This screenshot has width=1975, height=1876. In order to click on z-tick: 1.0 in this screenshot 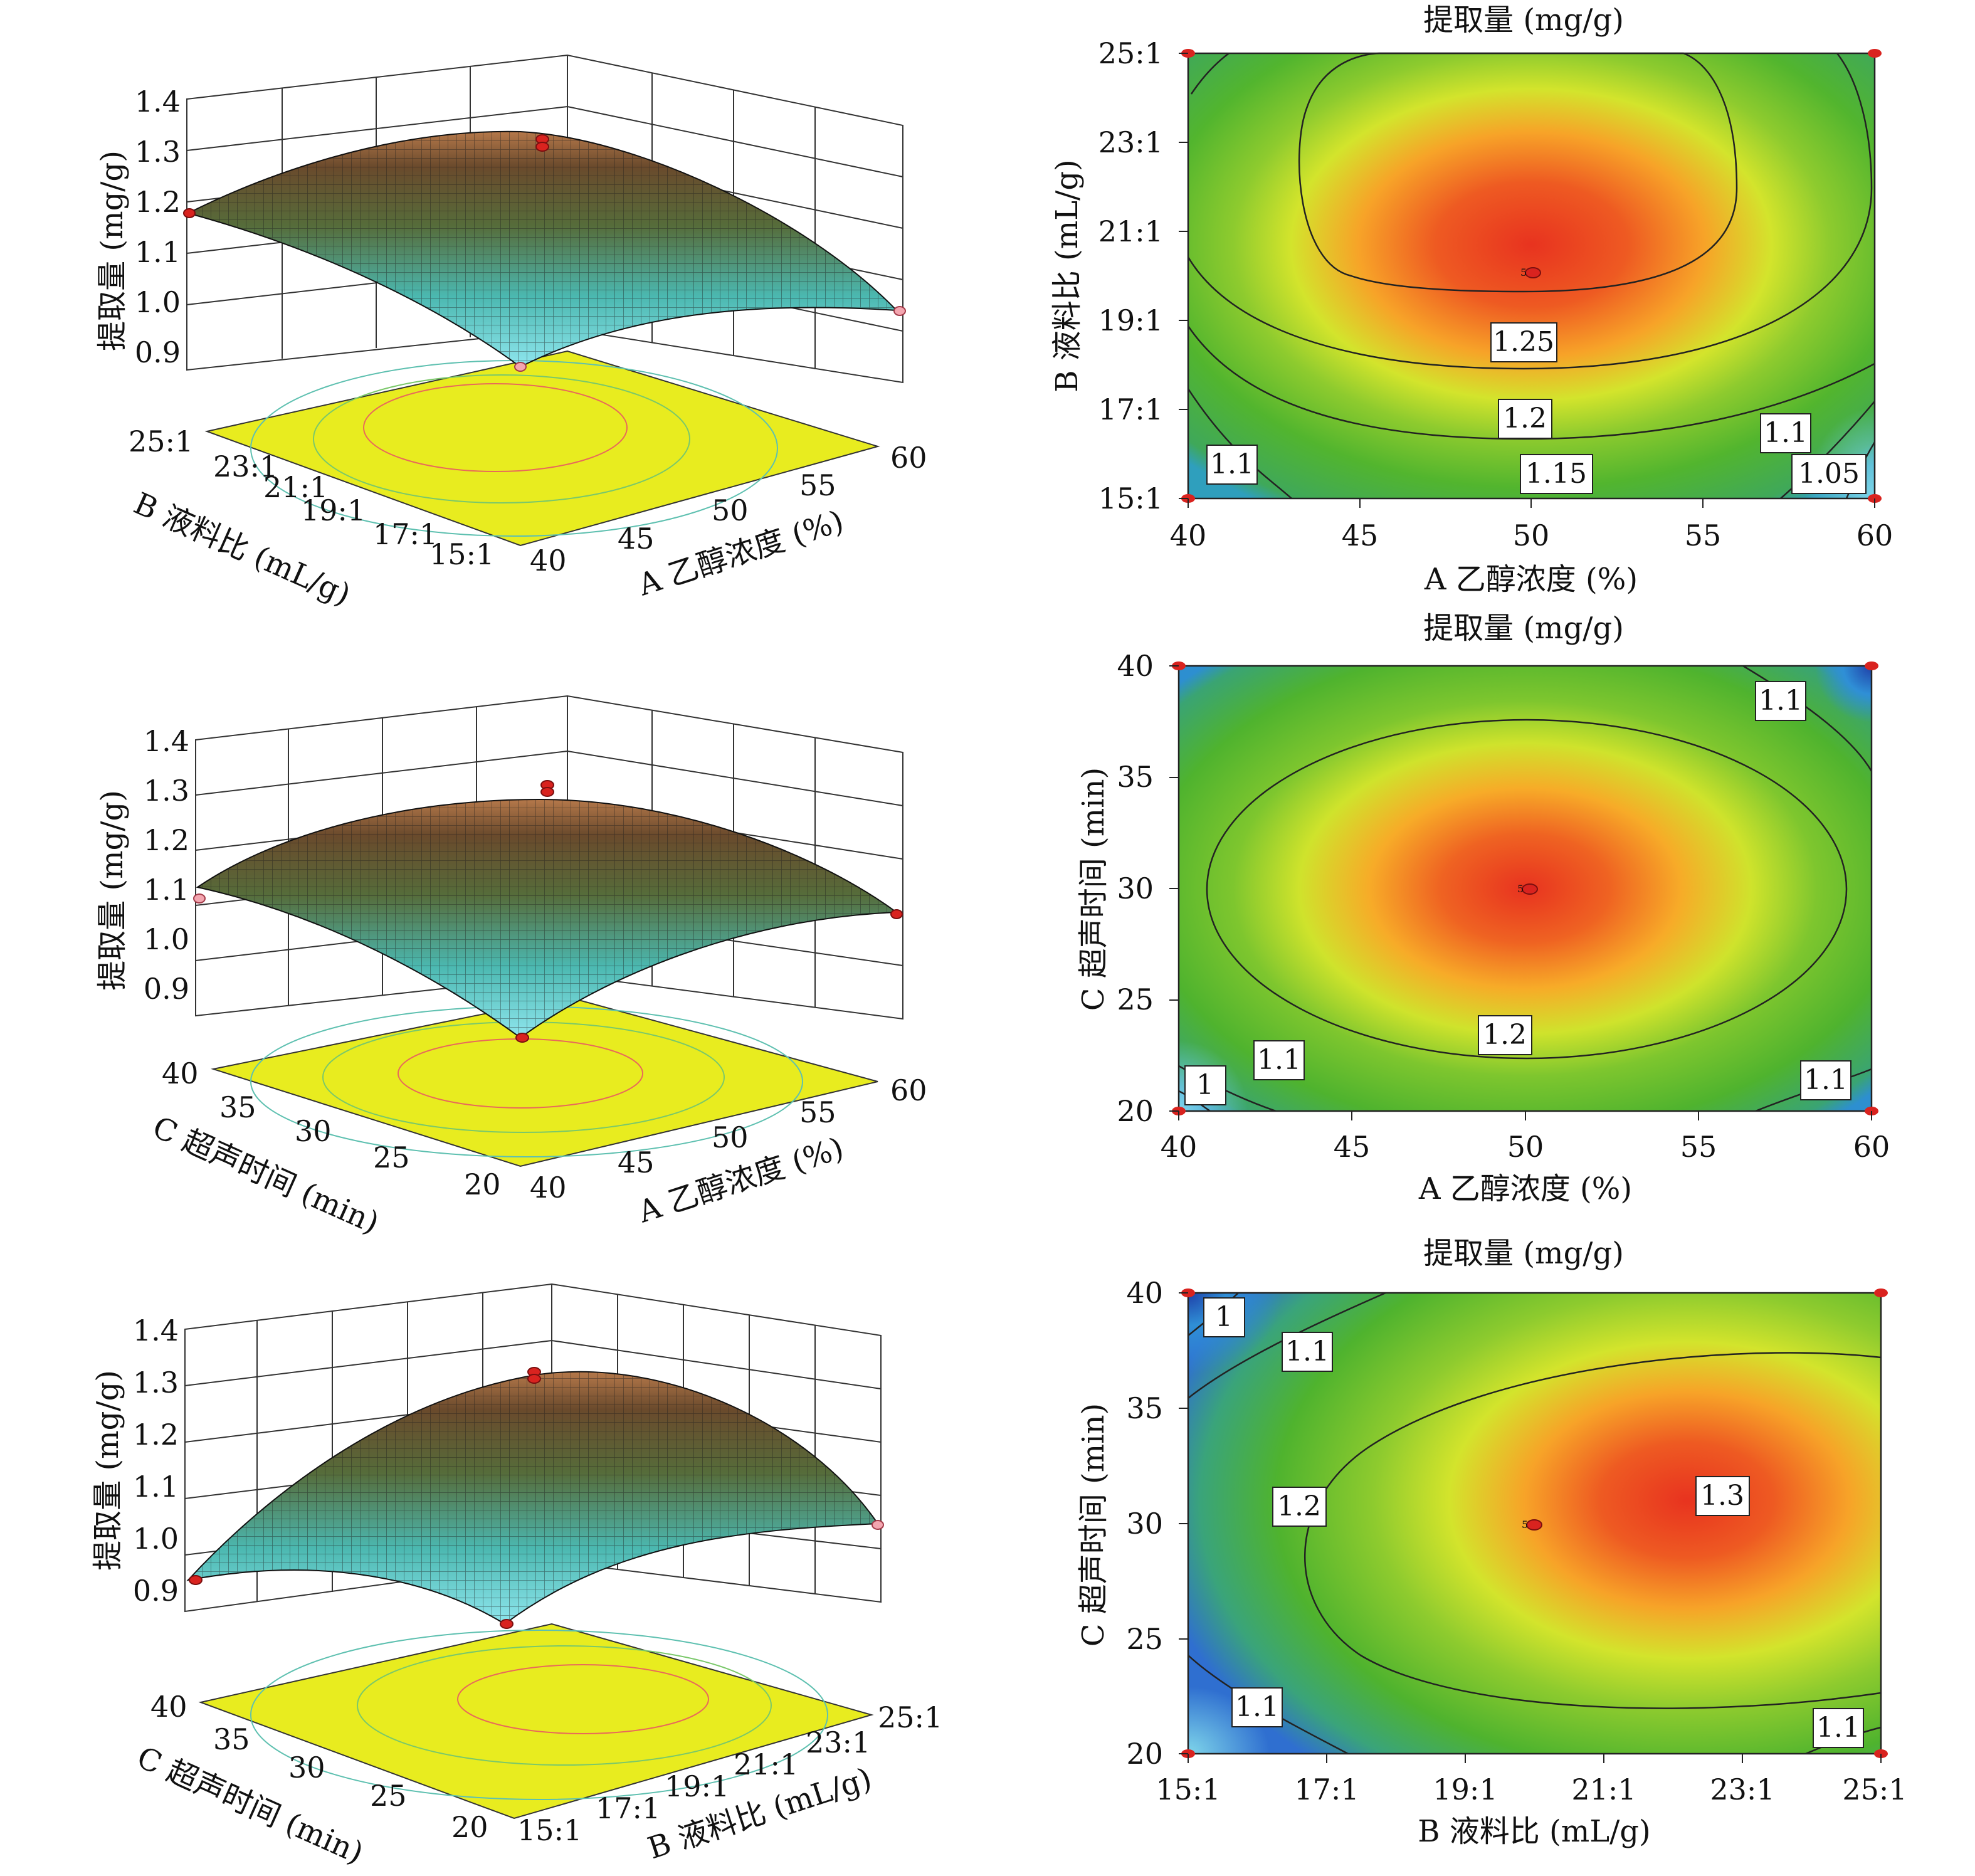, I will do `click(156, 1539)`.